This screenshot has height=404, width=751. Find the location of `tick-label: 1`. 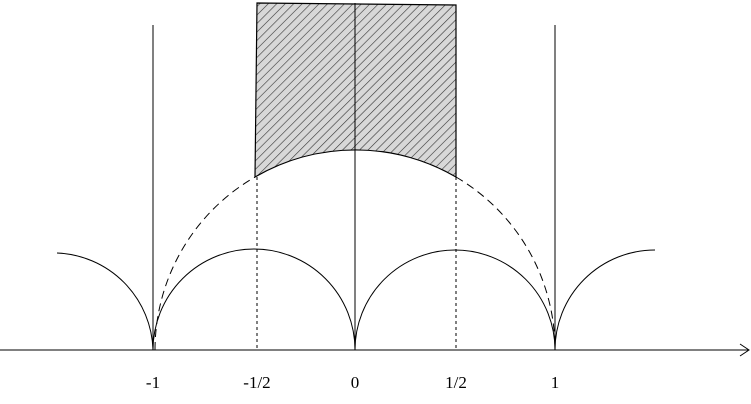

tick-label: 1 is located at coordinates (555, 382).